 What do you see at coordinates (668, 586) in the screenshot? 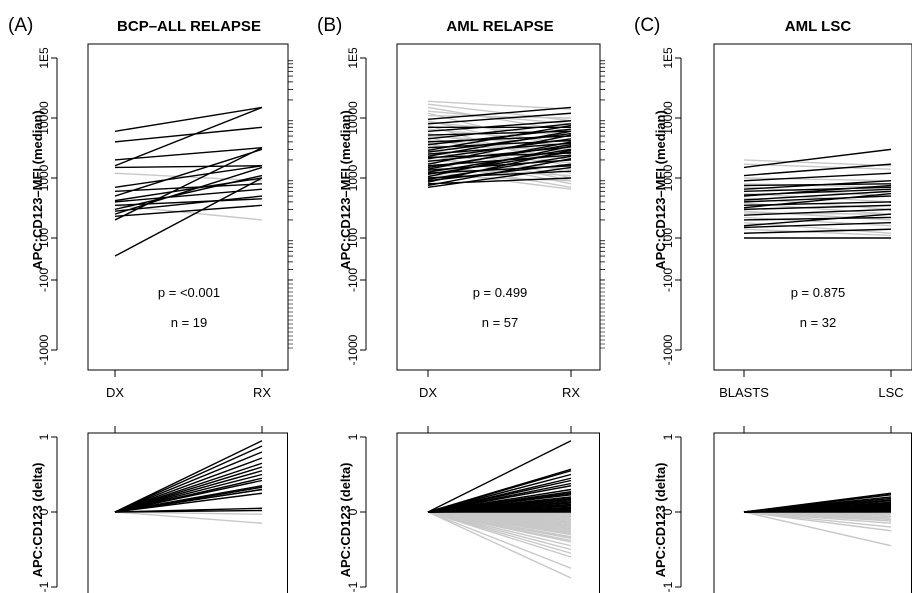
I see `panel-c-bottom-y-tick-label: -1` at bounding box center [668, 586].